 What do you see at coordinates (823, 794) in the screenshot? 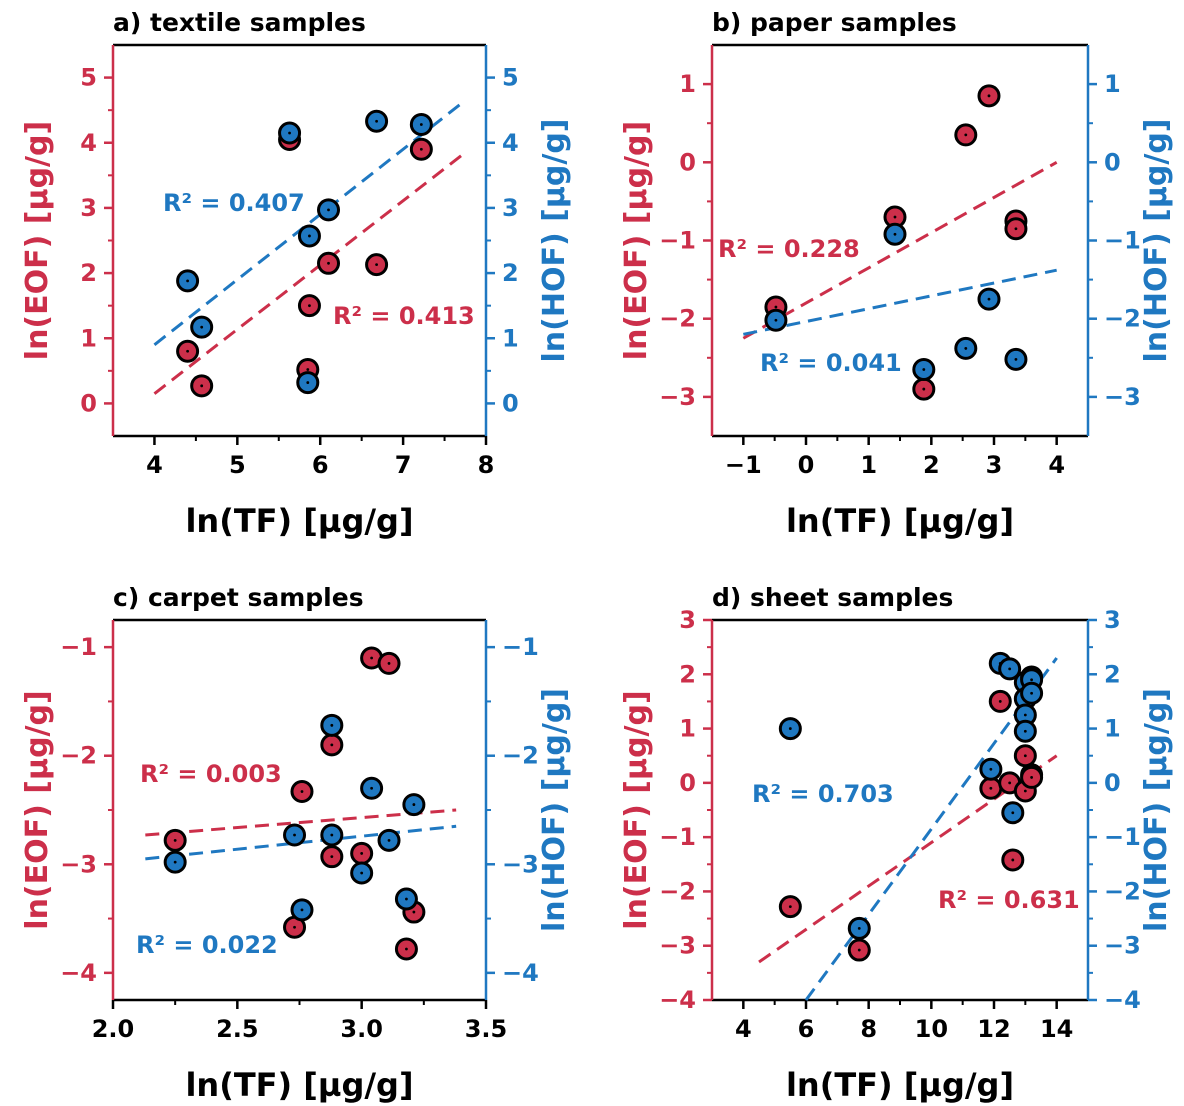
I see `hof-r2-annotation: R² = 0.703` at bounding box center [823, 794].